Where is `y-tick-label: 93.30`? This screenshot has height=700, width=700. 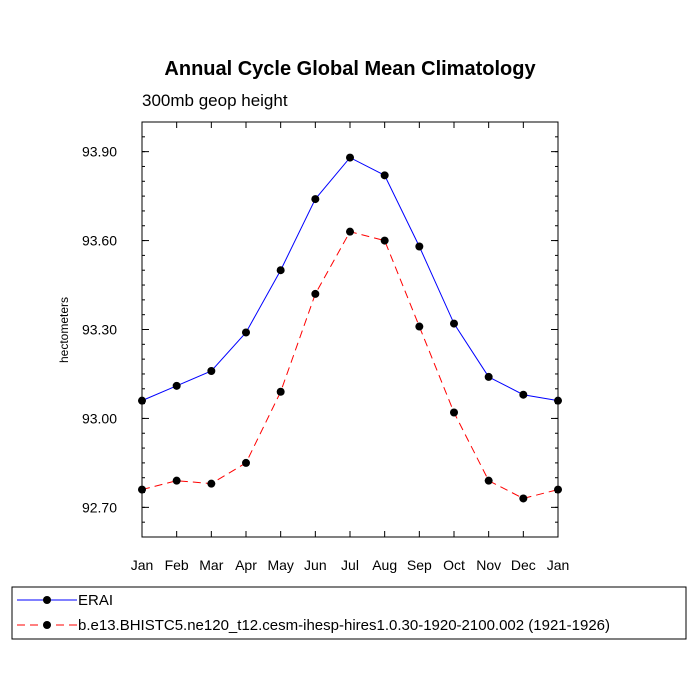
y-tick-label: 93.30 is located at coordinates (99, 330).